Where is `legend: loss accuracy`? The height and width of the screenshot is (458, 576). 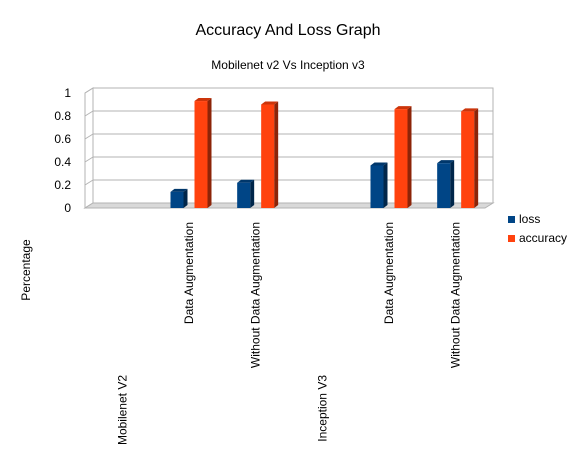 legend: loss accuracy is located at coordinates (537, 228).